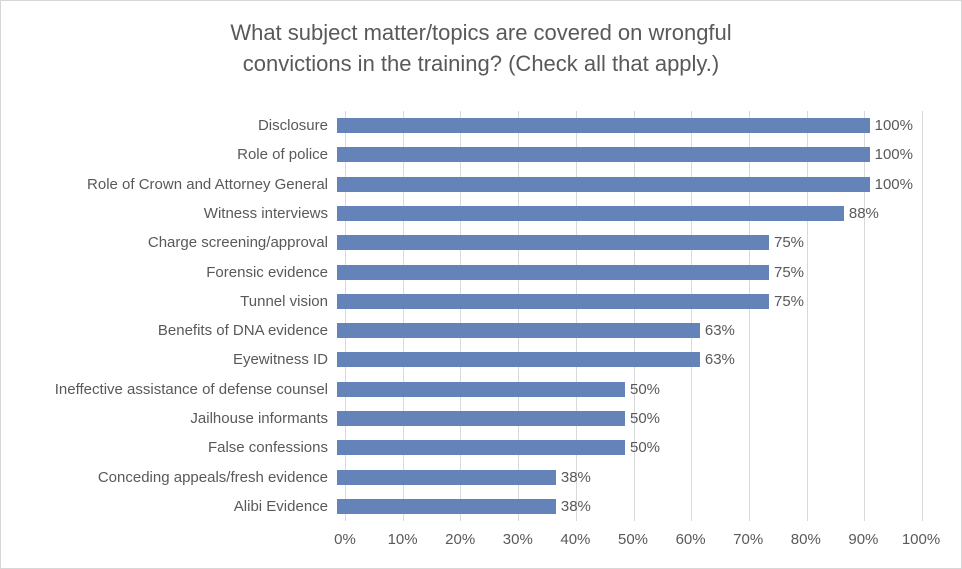  What do you see at coordinates (267, 448) in the screenshot?
I see `category-label: False confessions` at bounding box center [267, 448].